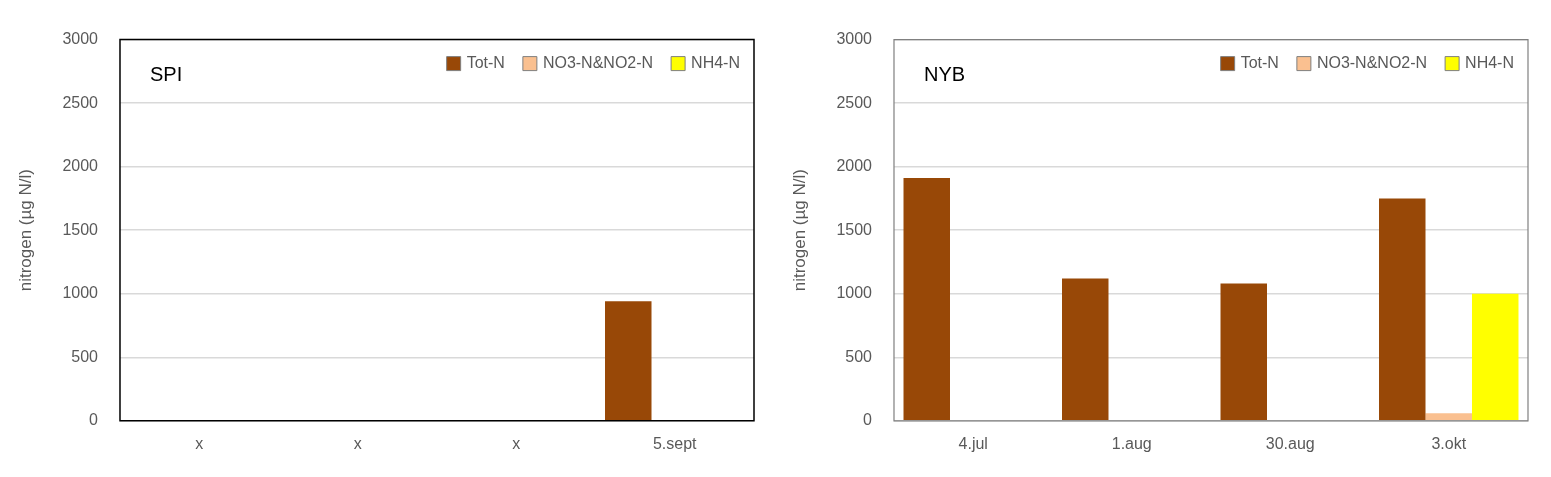  Describe the element at coordinates (973, 443) in the screenshot. I see `x-tick-label: 4.jul` at that location.